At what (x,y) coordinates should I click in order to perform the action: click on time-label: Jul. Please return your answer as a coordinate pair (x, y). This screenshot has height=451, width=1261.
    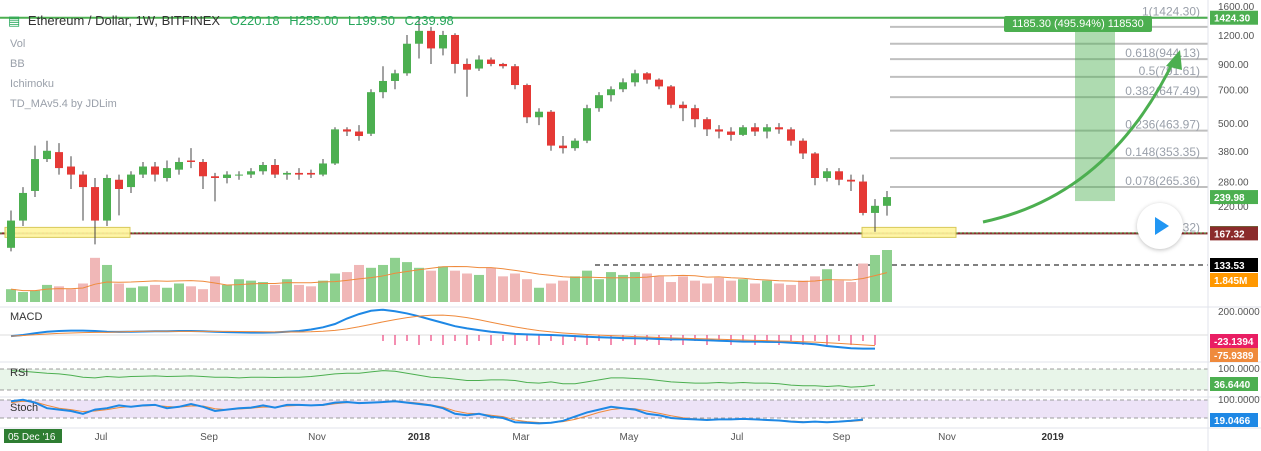
    Looking at the image, I should click on (101, 437).